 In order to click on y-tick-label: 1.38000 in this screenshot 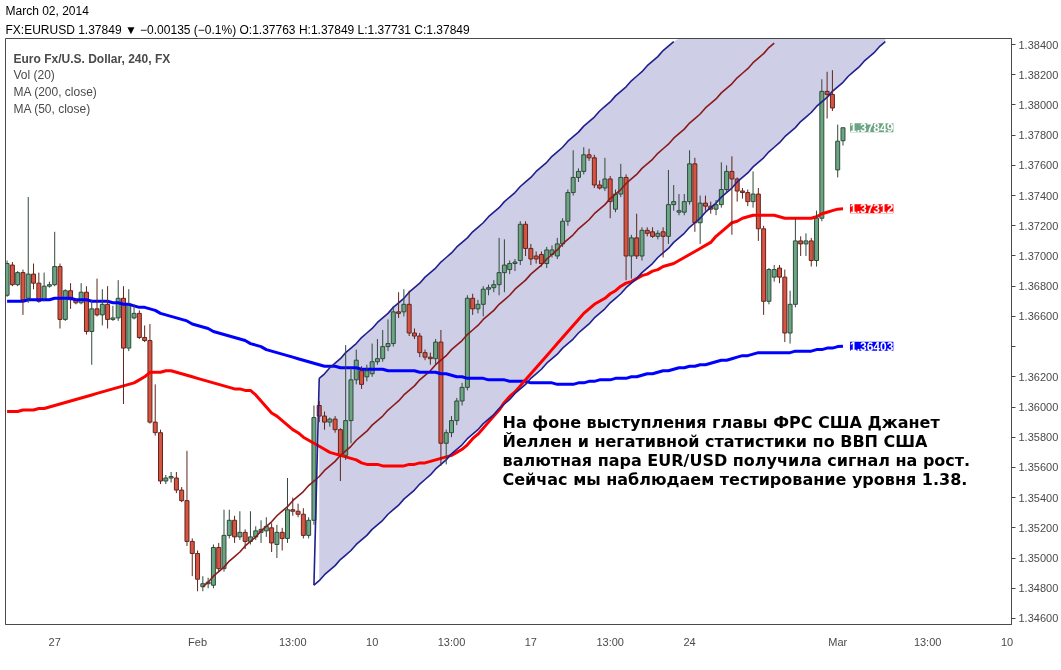, I will do `click(1038, 104)`.